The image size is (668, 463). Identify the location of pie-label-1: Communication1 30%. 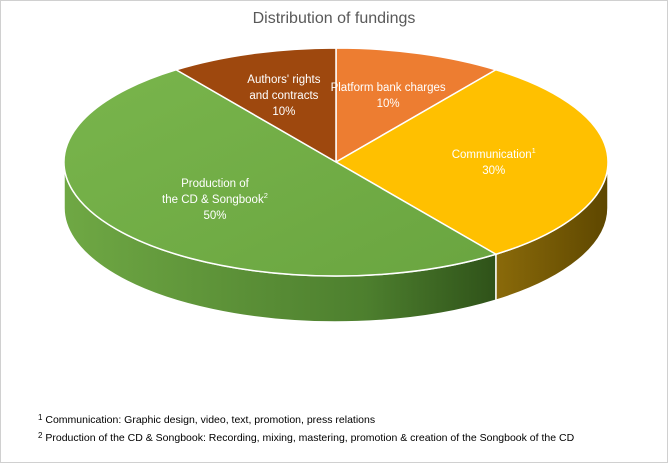
(494, 161).